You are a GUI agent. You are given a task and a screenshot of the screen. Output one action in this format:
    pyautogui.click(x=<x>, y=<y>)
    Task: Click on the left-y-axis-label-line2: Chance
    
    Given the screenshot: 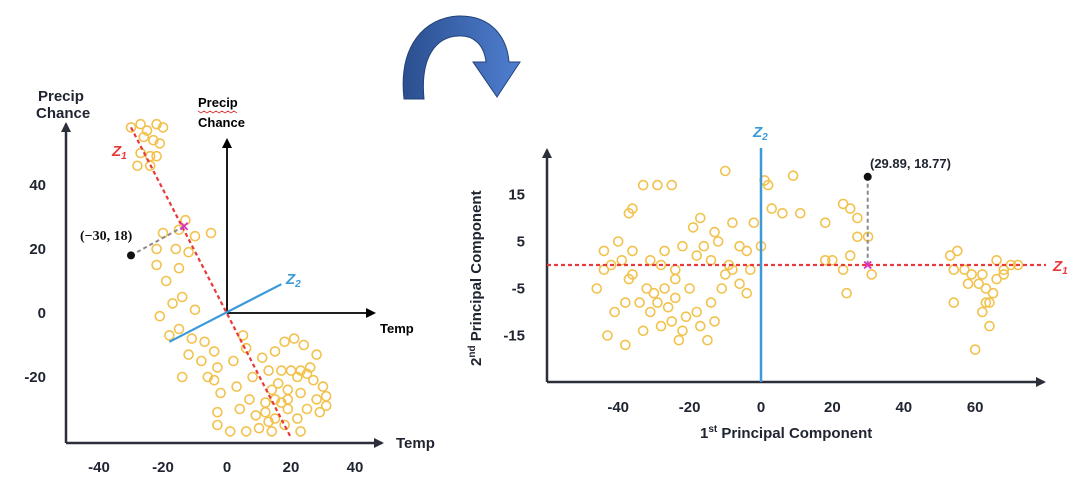 What is the action you would take?
    pyautogui.click(x=63, y=113)
    